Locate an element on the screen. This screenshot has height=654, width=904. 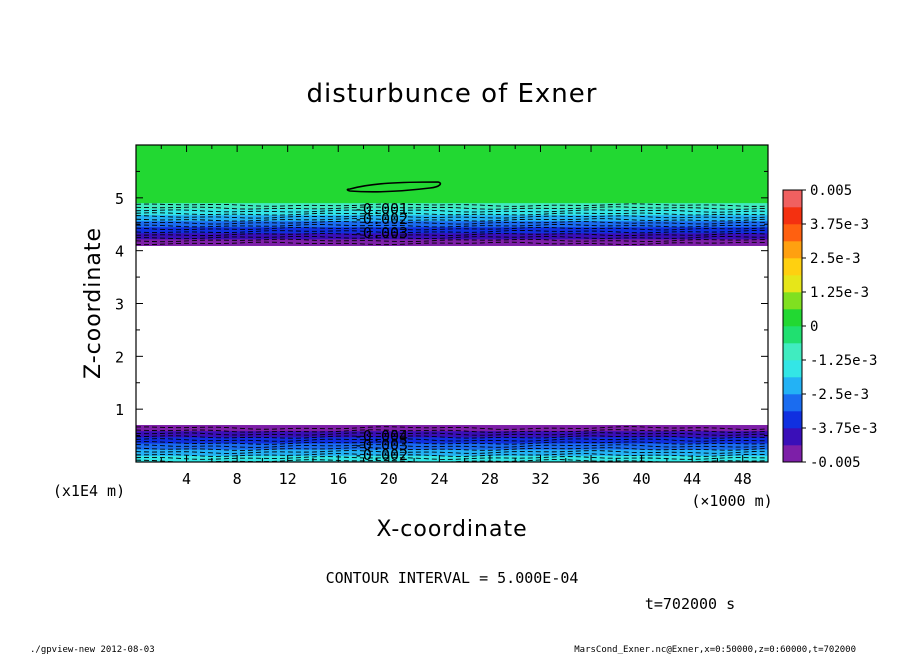
x-tick-label: 24 is located at coordinates (439, 479).